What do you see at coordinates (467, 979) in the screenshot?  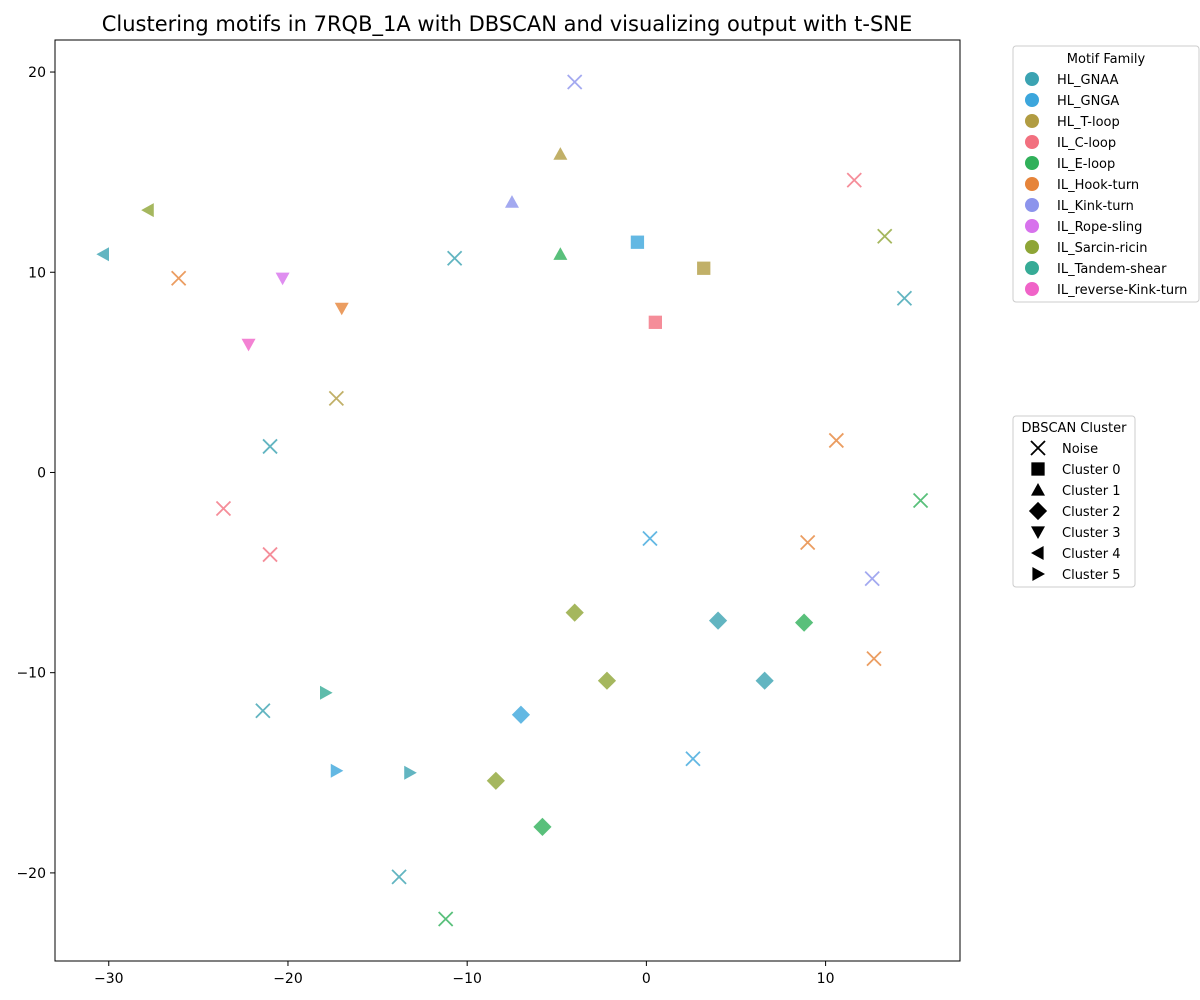 I see `x-tick-label: −10` at bounding box center [467, 979].